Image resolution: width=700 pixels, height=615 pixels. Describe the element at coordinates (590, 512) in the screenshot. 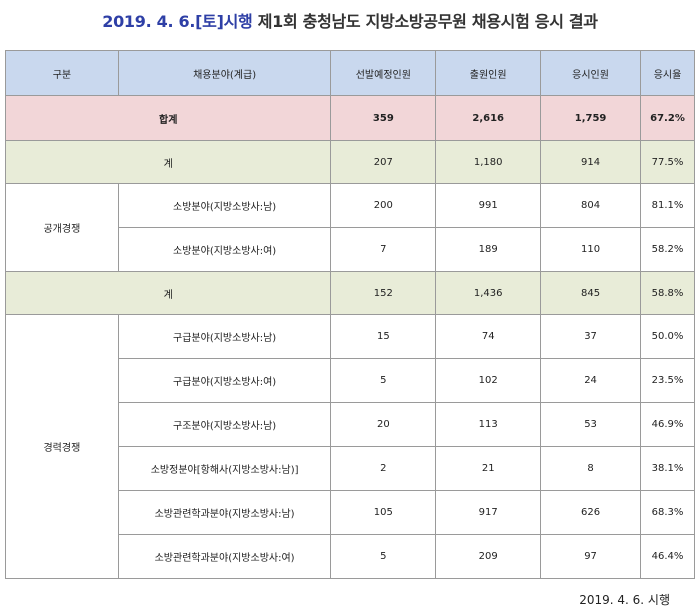

I see `row-attended: 626` at that location.